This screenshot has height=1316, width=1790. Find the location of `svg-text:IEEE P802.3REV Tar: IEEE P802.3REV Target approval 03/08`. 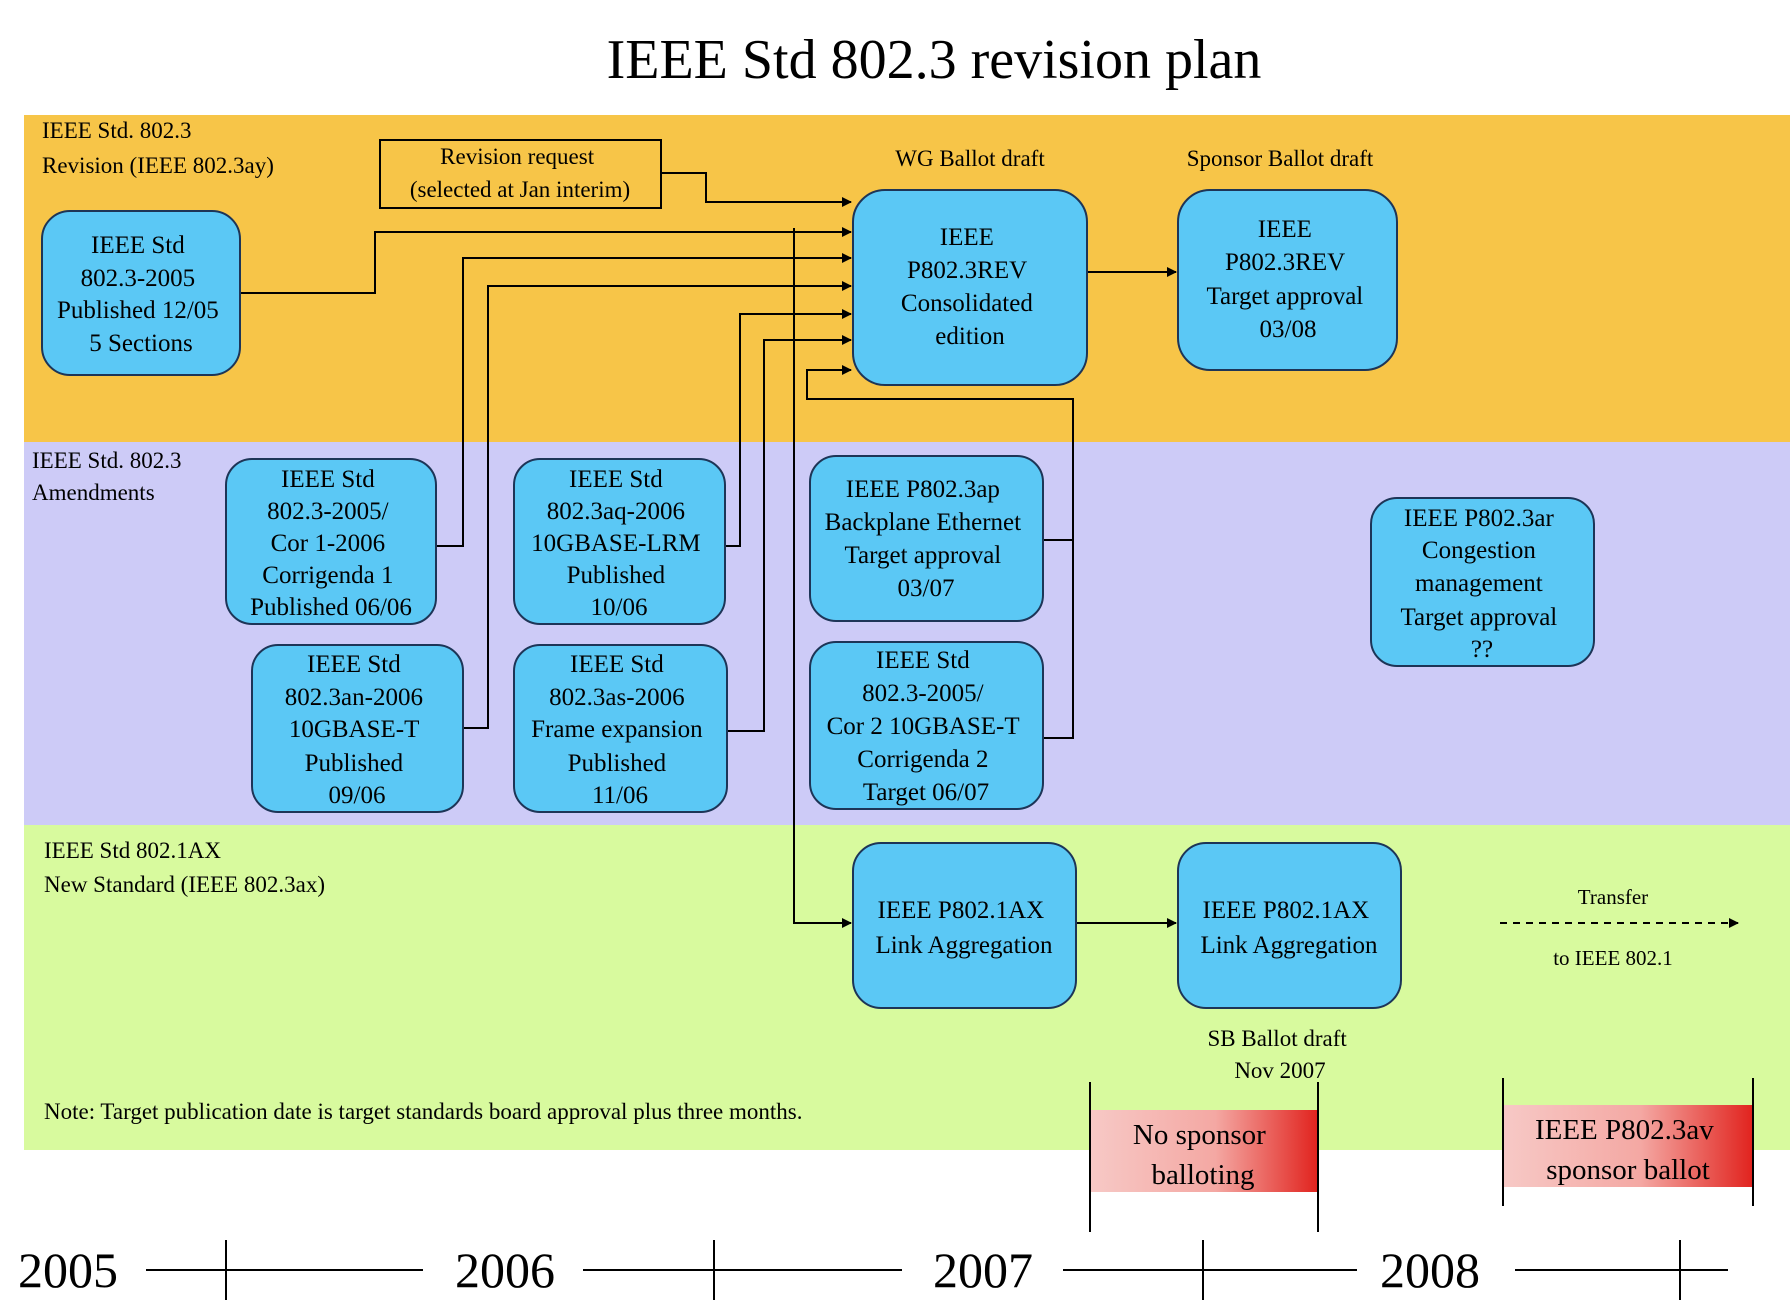

svg-text:IEEE P802.3REV Tar: IEEE P802.3REV Target approval 03/08 is located at coordinates (1287, 279).